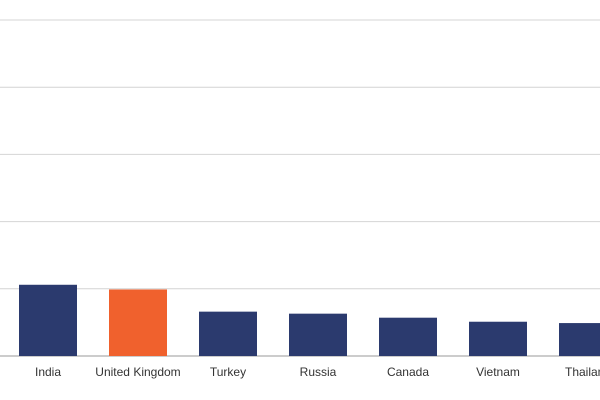  I want to click on x-tick-label: Canada, so click(408, 372).